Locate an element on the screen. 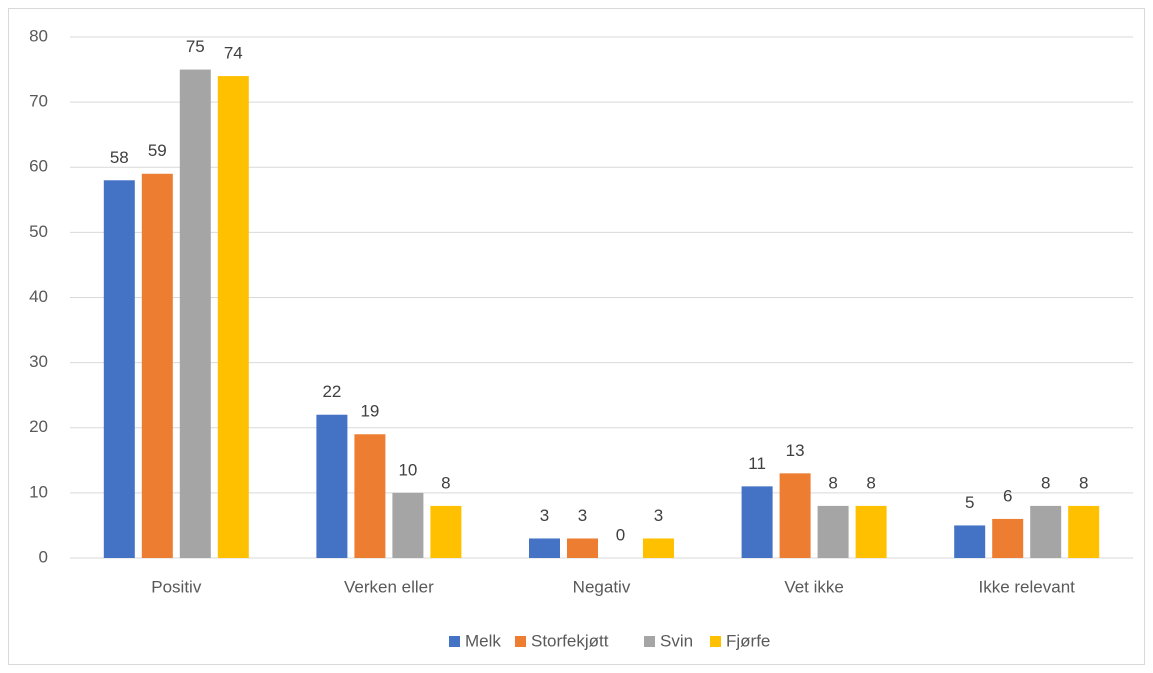  legend-label: Svin is located at coordinates (676, 640).